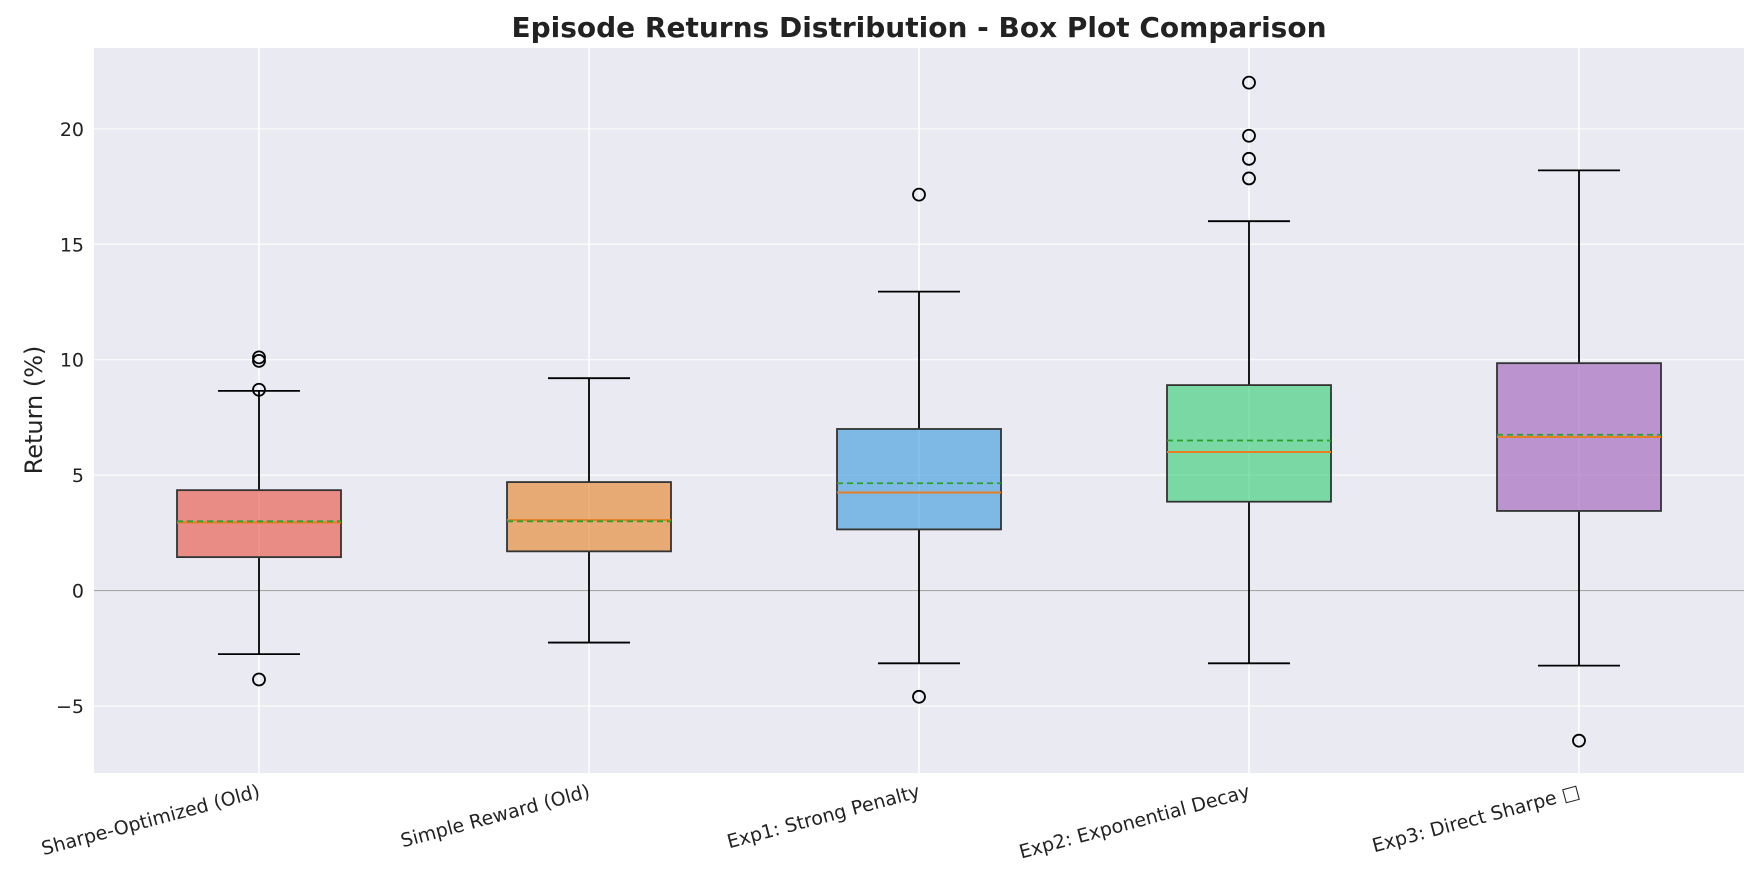  Describe the element at coordinates (72, 130) in the screenshot. I see `y-tick-label: 20` at that location.